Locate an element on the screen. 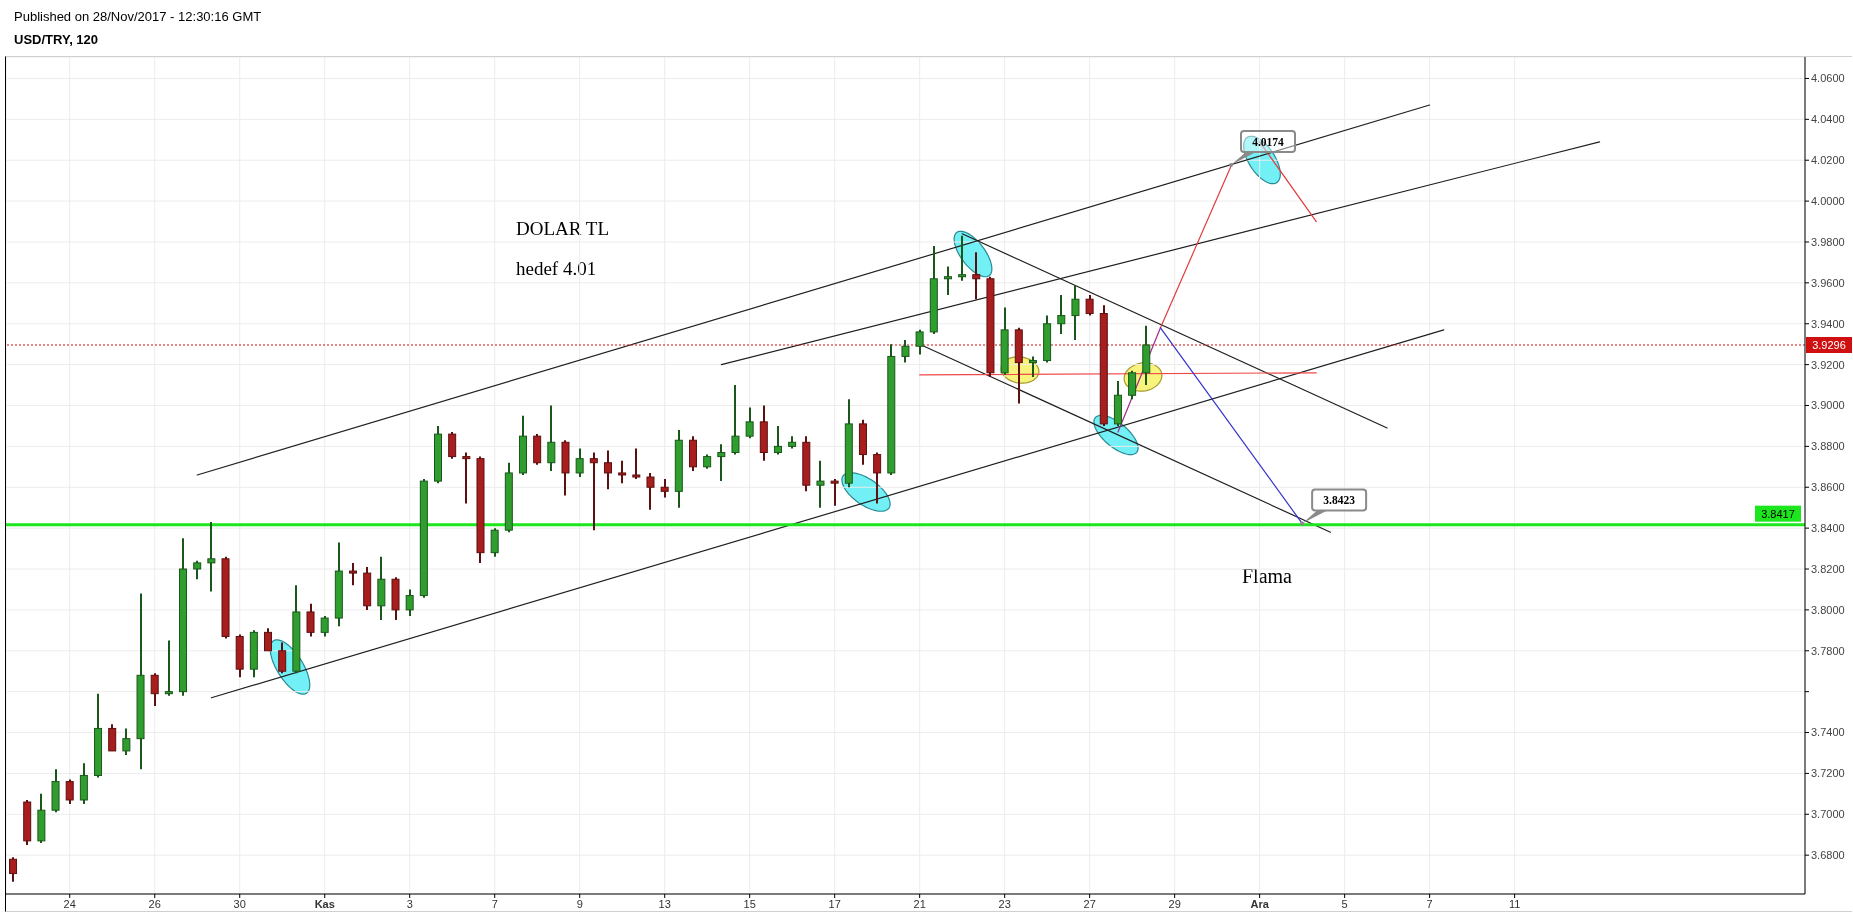 The height and width of the screenshot is (918, 1853). x-tick-label: 27 is located at coordinates (1089, 903).